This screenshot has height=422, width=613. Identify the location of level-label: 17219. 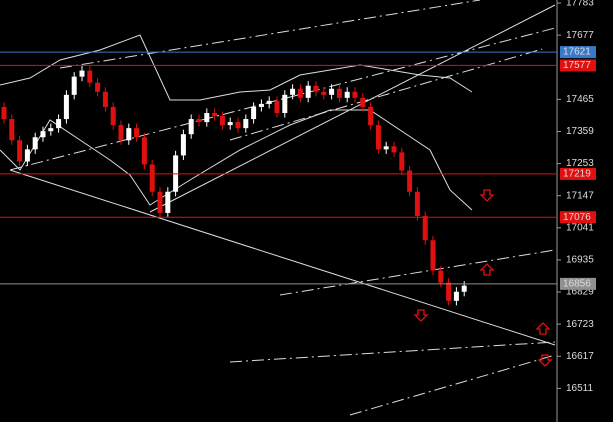
(577, 174).